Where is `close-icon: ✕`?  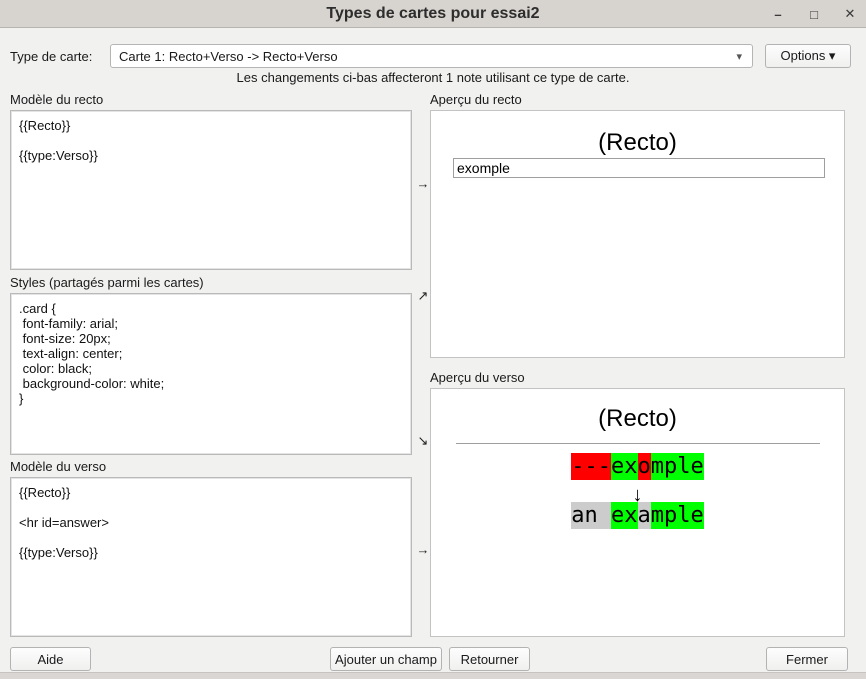
close-icon: ✕ is located at coordinates (850, 13).